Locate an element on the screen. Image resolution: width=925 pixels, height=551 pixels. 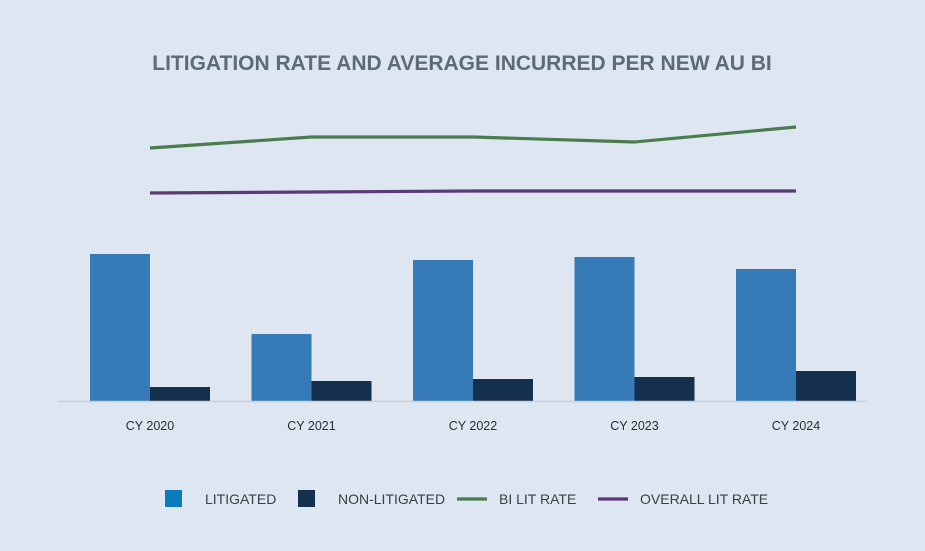
x-tick-label-2: CY 2021 is located at coordinates (311, 426).